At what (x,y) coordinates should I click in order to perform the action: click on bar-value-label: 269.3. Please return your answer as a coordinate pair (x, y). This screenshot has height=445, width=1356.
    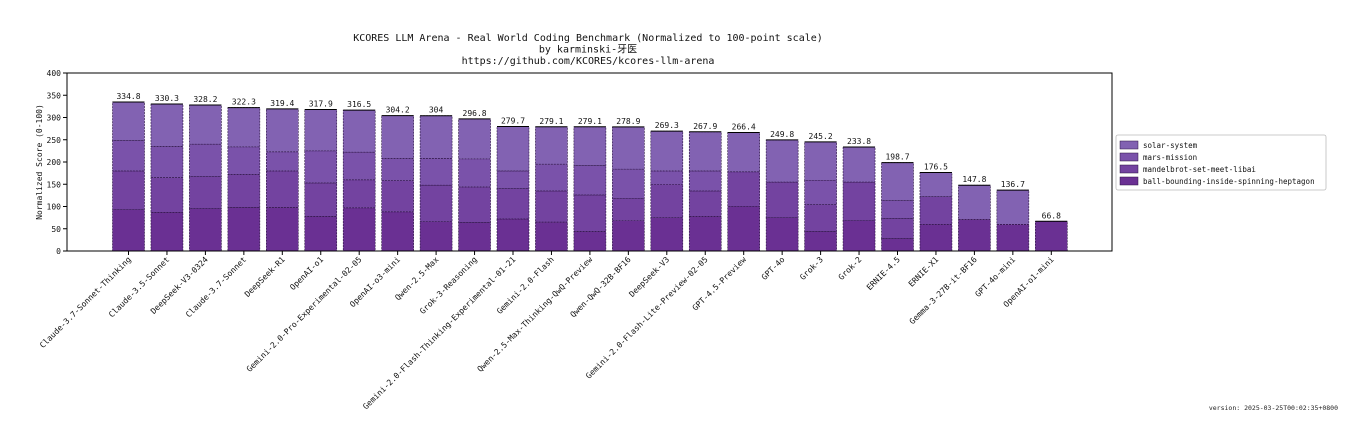
    Looking at the image, I should click on (667, 125).